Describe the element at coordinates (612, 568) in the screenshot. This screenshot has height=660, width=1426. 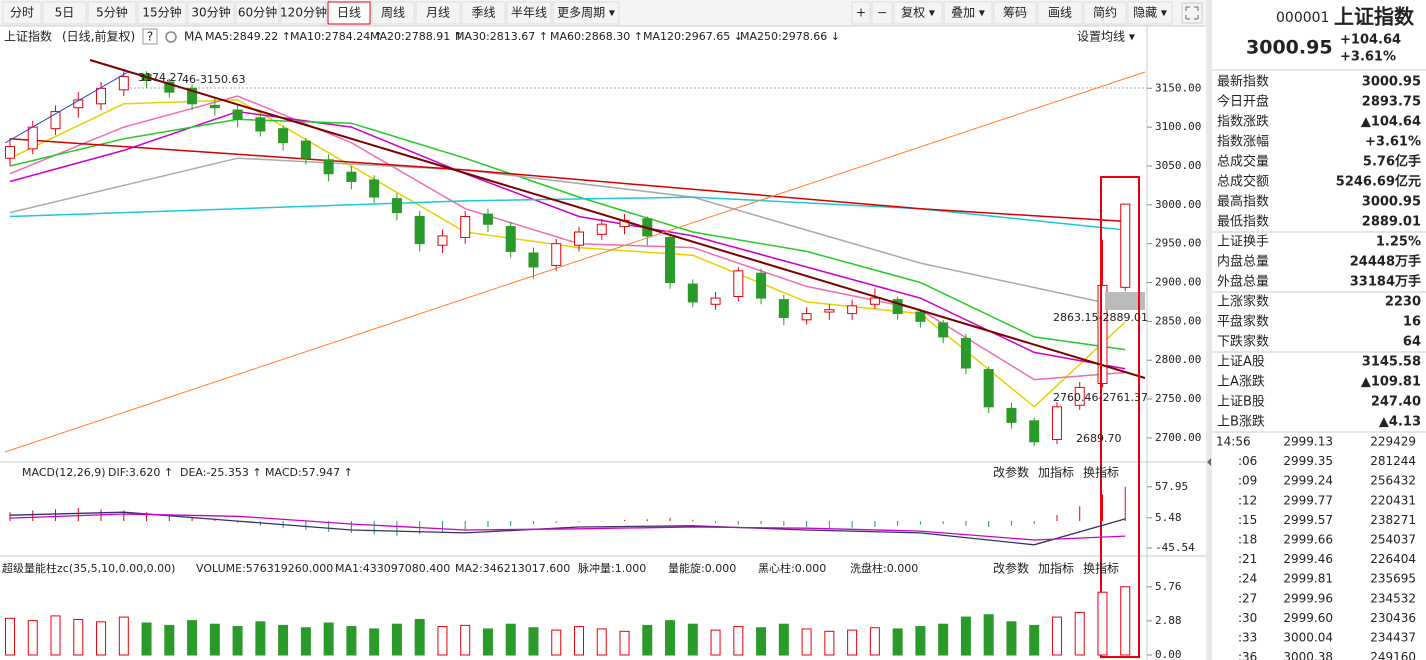
I see `volume-header: 脉冲量:1.000` at that location.